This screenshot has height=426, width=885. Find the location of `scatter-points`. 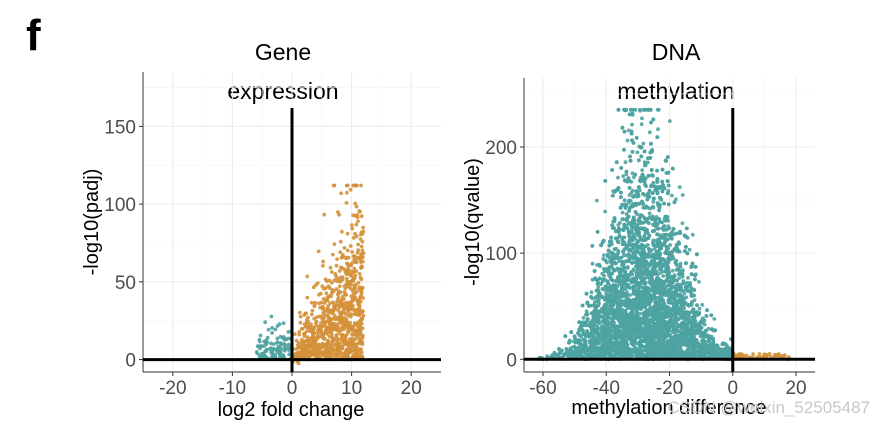

scatter-points is located at coordinates (310, 274).